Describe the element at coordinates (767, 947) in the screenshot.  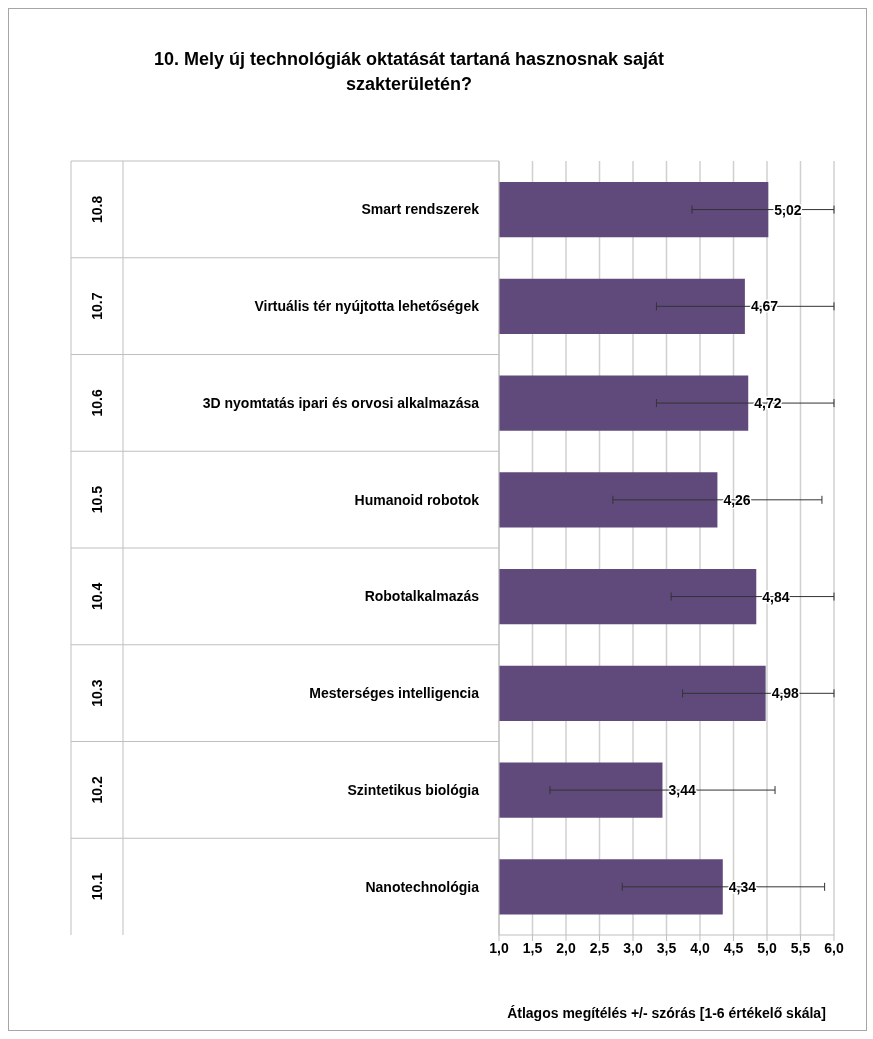
I see `x-tick-label: 5,0` at that location.